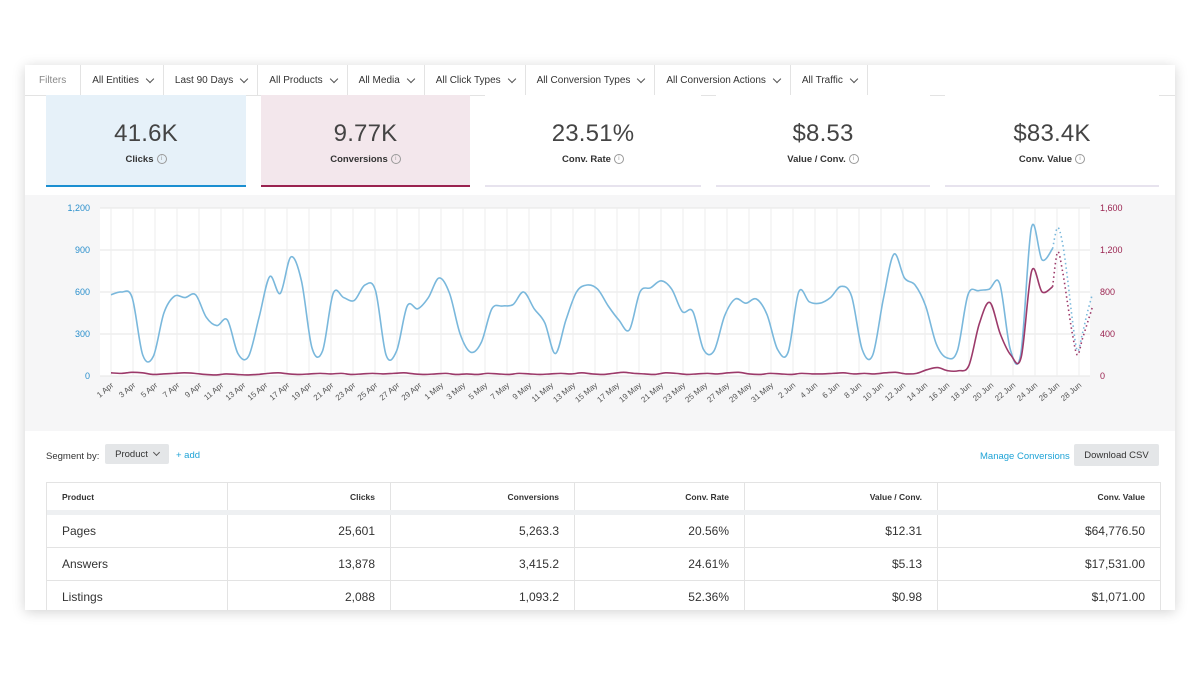 The image size is (1200, 675). Describe the element at coordinates (816, 159) in the screenshot. I see `metric-label: Value / Conv.` at that location.